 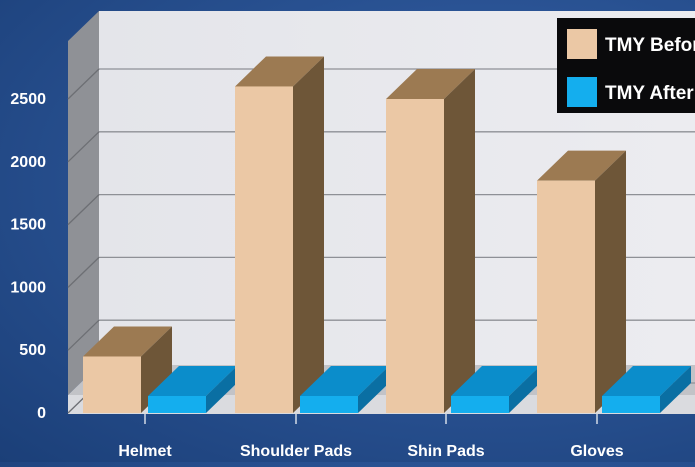 I want to click on y-tick-label: 500, so click(x=32, y=350).